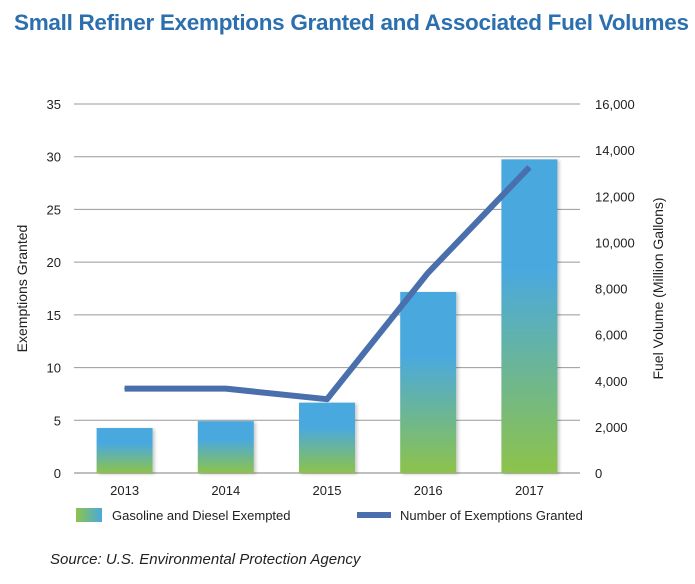 This screenshot has width=695, height=584. What do you see at coordinates (327, 490) in the screenshot?
I see `x-tick-label: 2015` at bounding box center [327, 490].